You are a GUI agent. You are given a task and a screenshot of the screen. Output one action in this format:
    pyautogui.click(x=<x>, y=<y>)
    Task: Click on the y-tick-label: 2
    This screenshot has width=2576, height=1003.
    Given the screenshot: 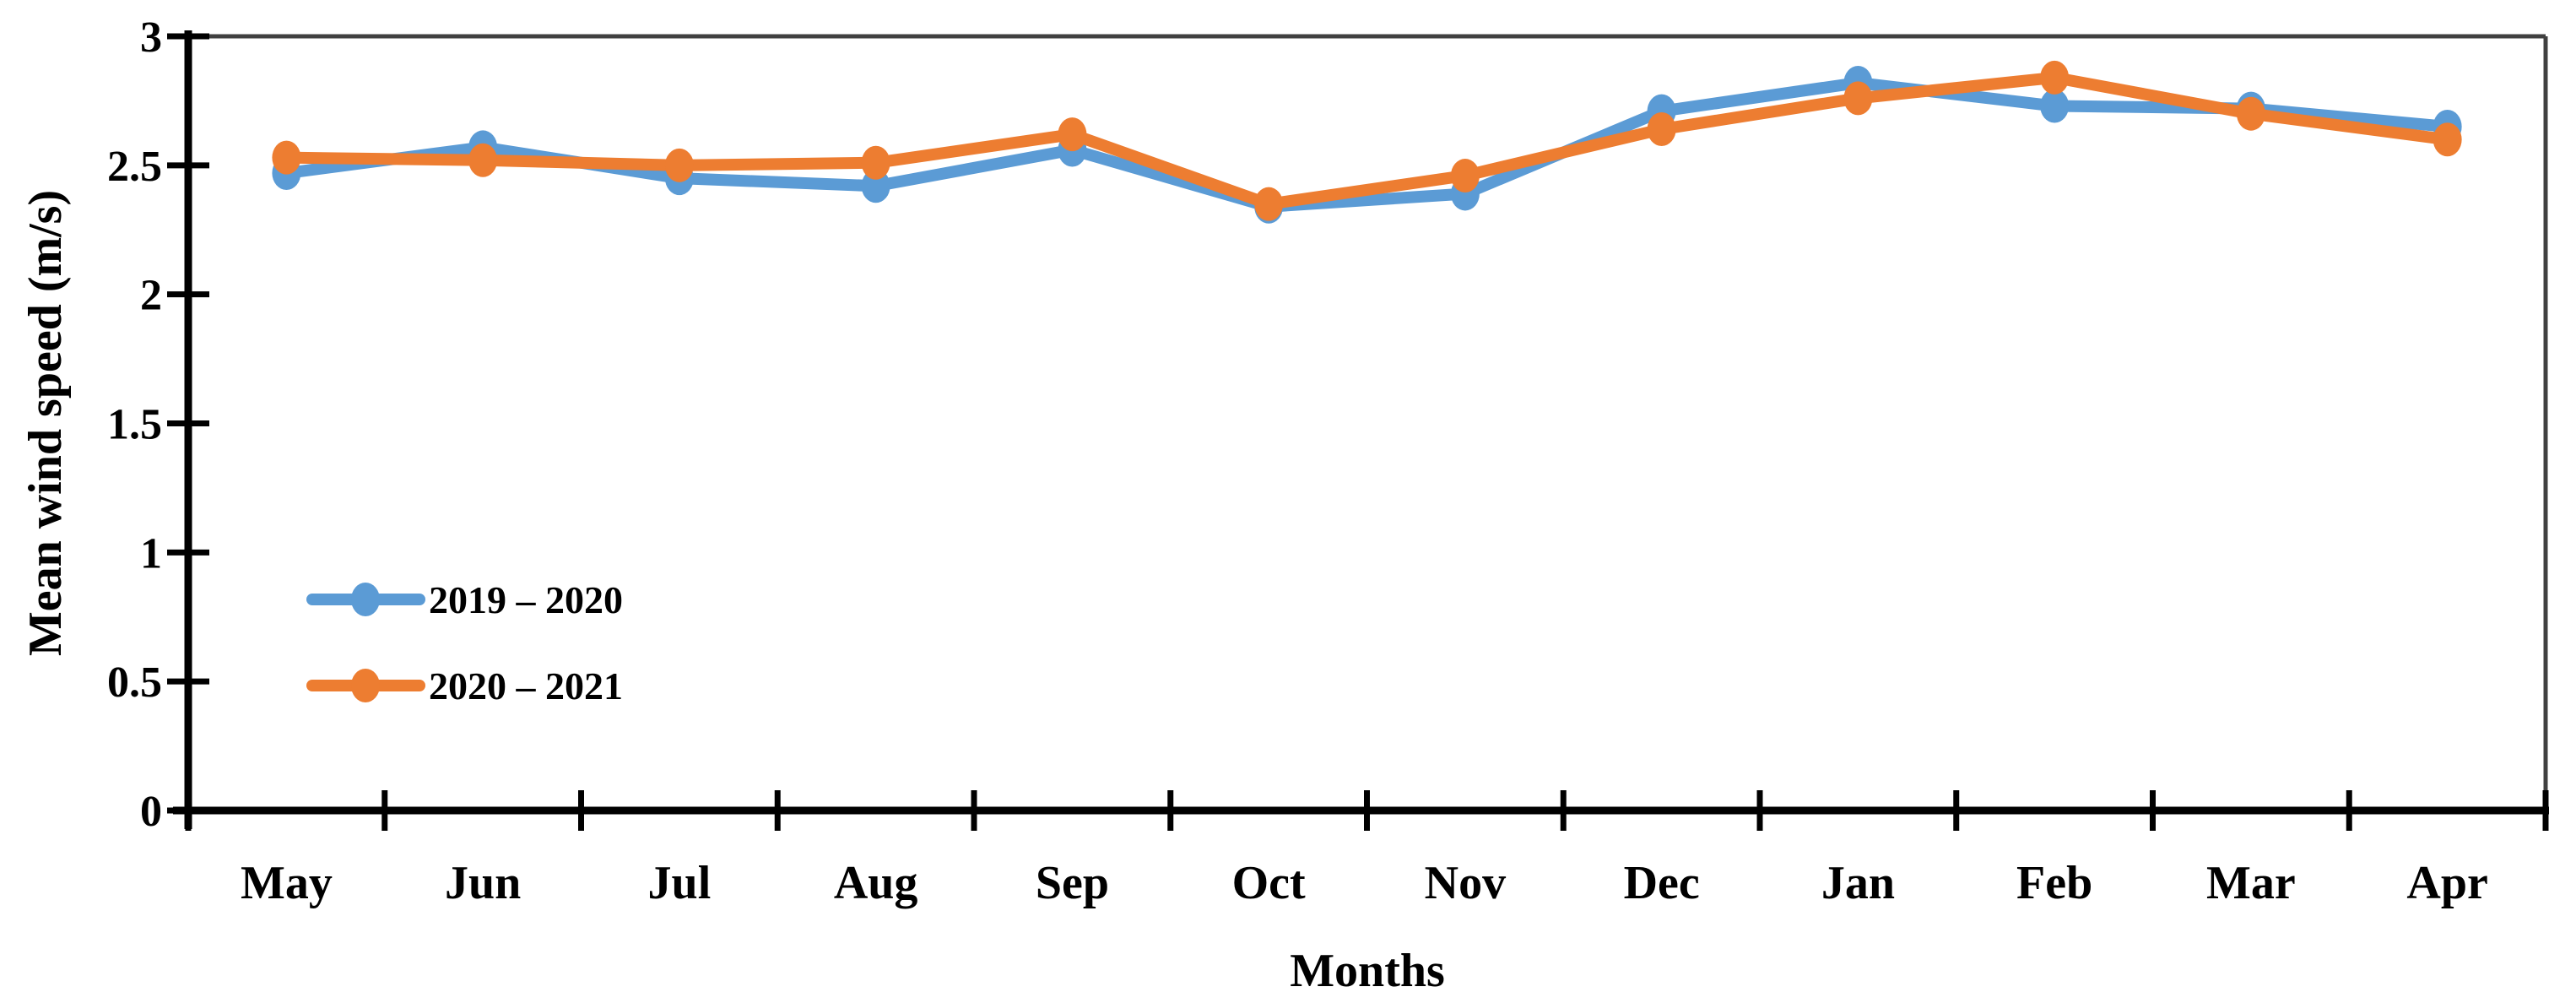 What is the action you would take?
    pyautogui.click(x=151, y=296)
    